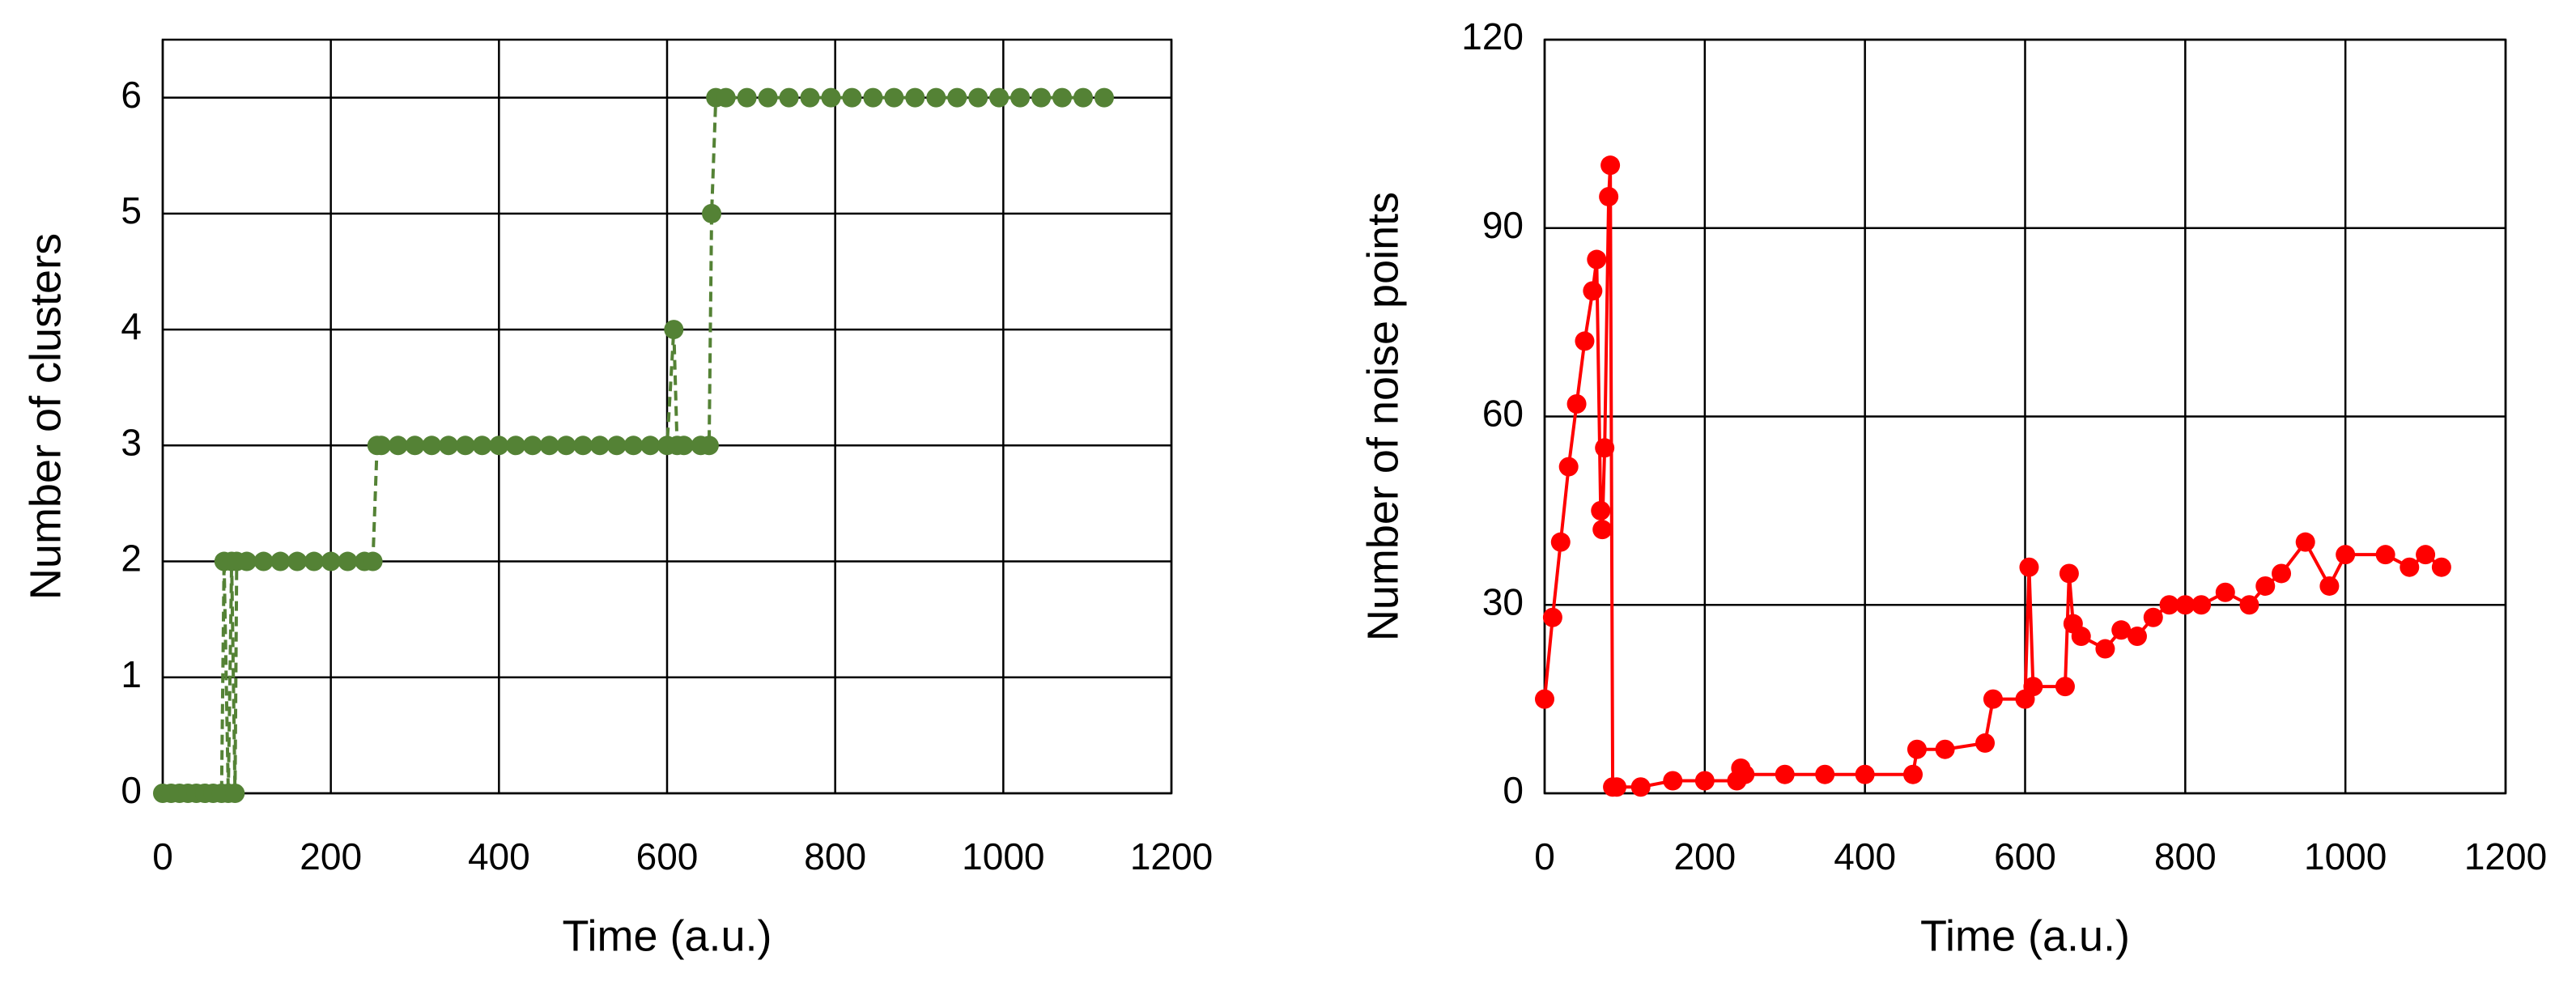 The image size is (2576, 990). I want to click on y-tick-label: 0, so click(1513, 790).